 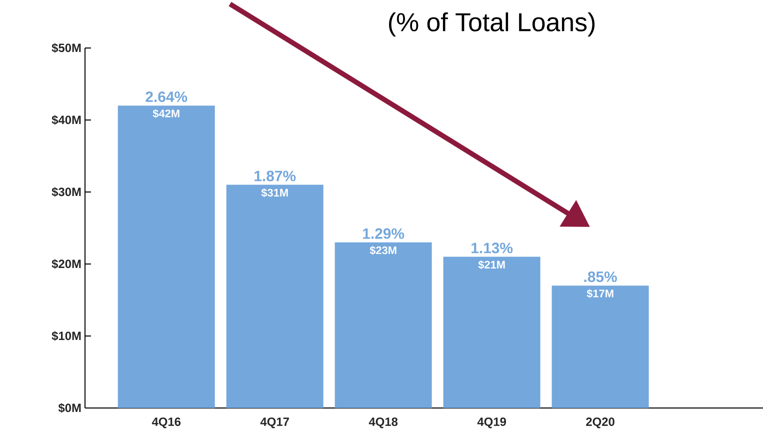 I want to click on x-tick-label: 4Q18, so click(x=383, y=423).